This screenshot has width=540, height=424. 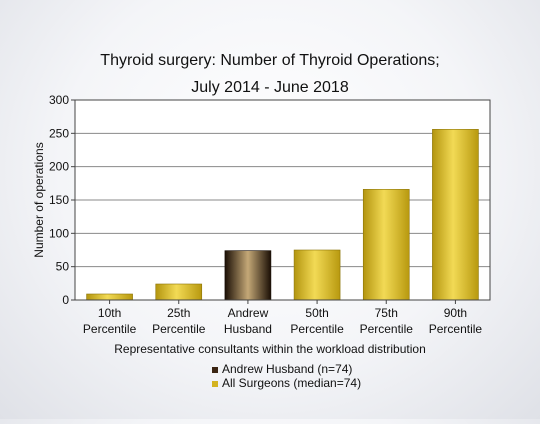 What do you see at coordinates (291, 383) in the screenshot?
I see `legend-label-all: All Surgeons (median=74)` at bounding box center [291, 383].